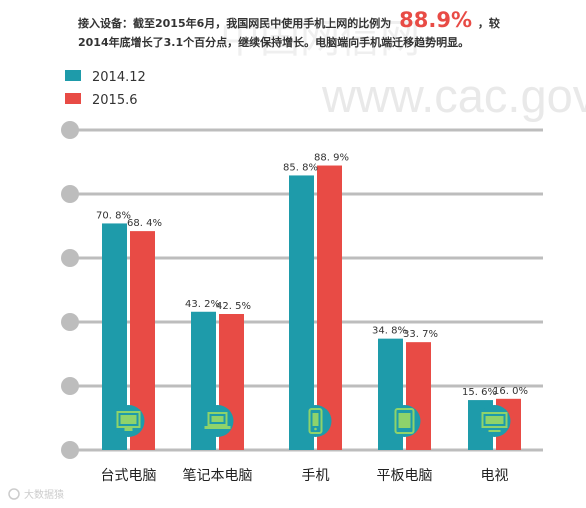 Image resolution: width=586 pixels, height=508 pixels. What do you see at coordinates (115, 100) in the screenshot?
I see `legend-label-2015: 2015.6` at bounding box center [115, 100].